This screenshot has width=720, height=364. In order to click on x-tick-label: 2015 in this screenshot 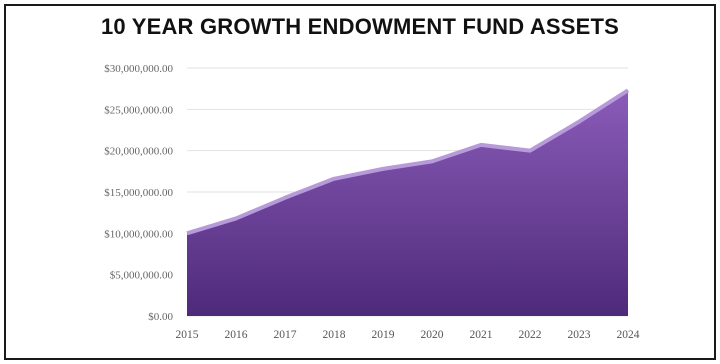, I will do `click(187, 335)`.